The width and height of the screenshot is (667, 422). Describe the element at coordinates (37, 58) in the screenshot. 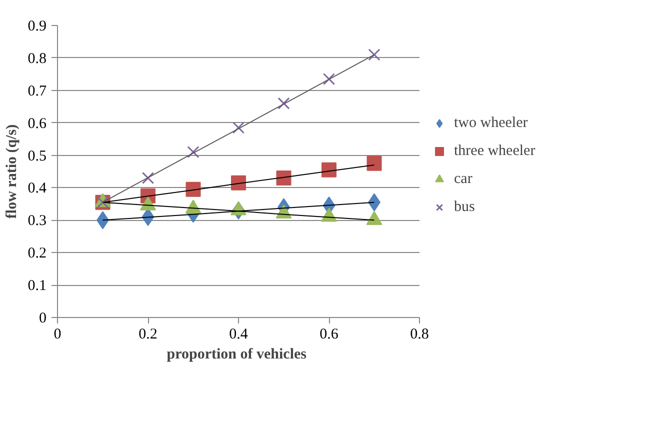

I see `y-tick-label: 0.8` at that location.